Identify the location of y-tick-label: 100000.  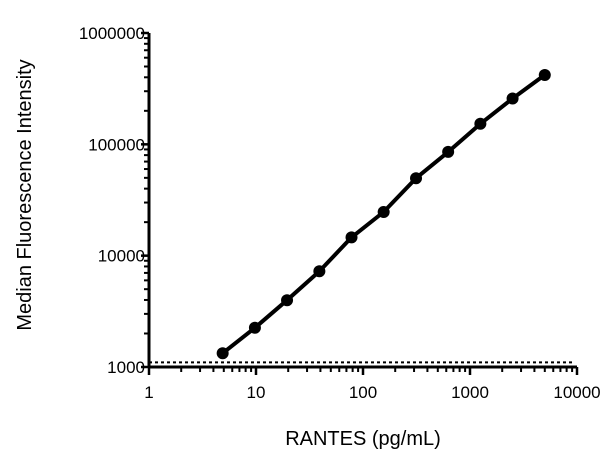
(116, 144).